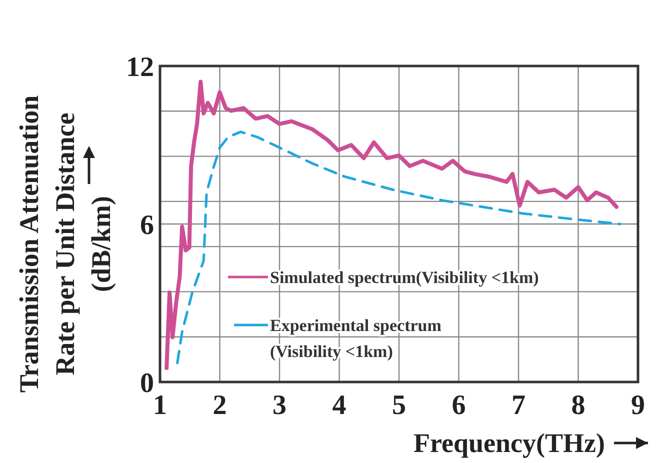 The height and width of the screenshot is (463, 657). I want to click on y-axis-title: Transmission Attenuation Rate per Unit Distance (dB/km), so click(65, 244).